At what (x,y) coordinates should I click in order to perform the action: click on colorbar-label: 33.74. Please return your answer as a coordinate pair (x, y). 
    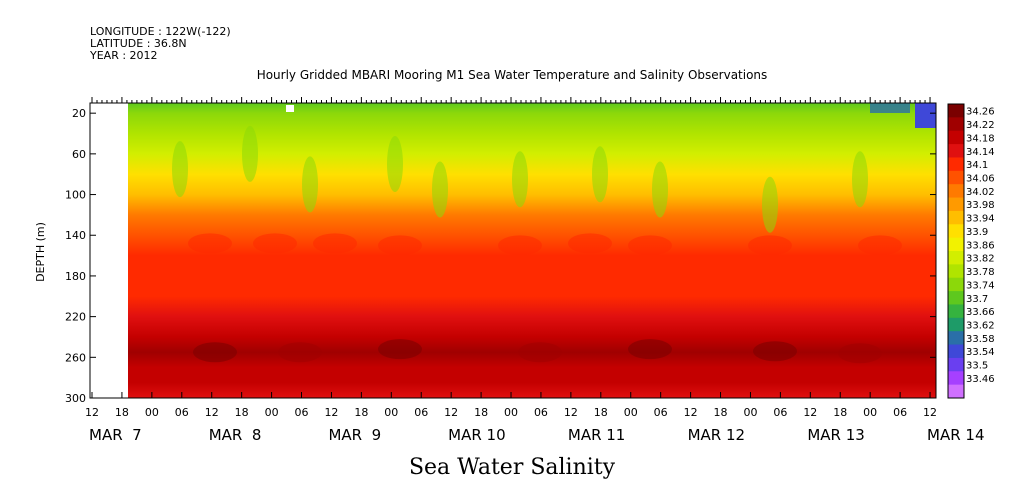
    Looking at the image, I should click on (980, 285).